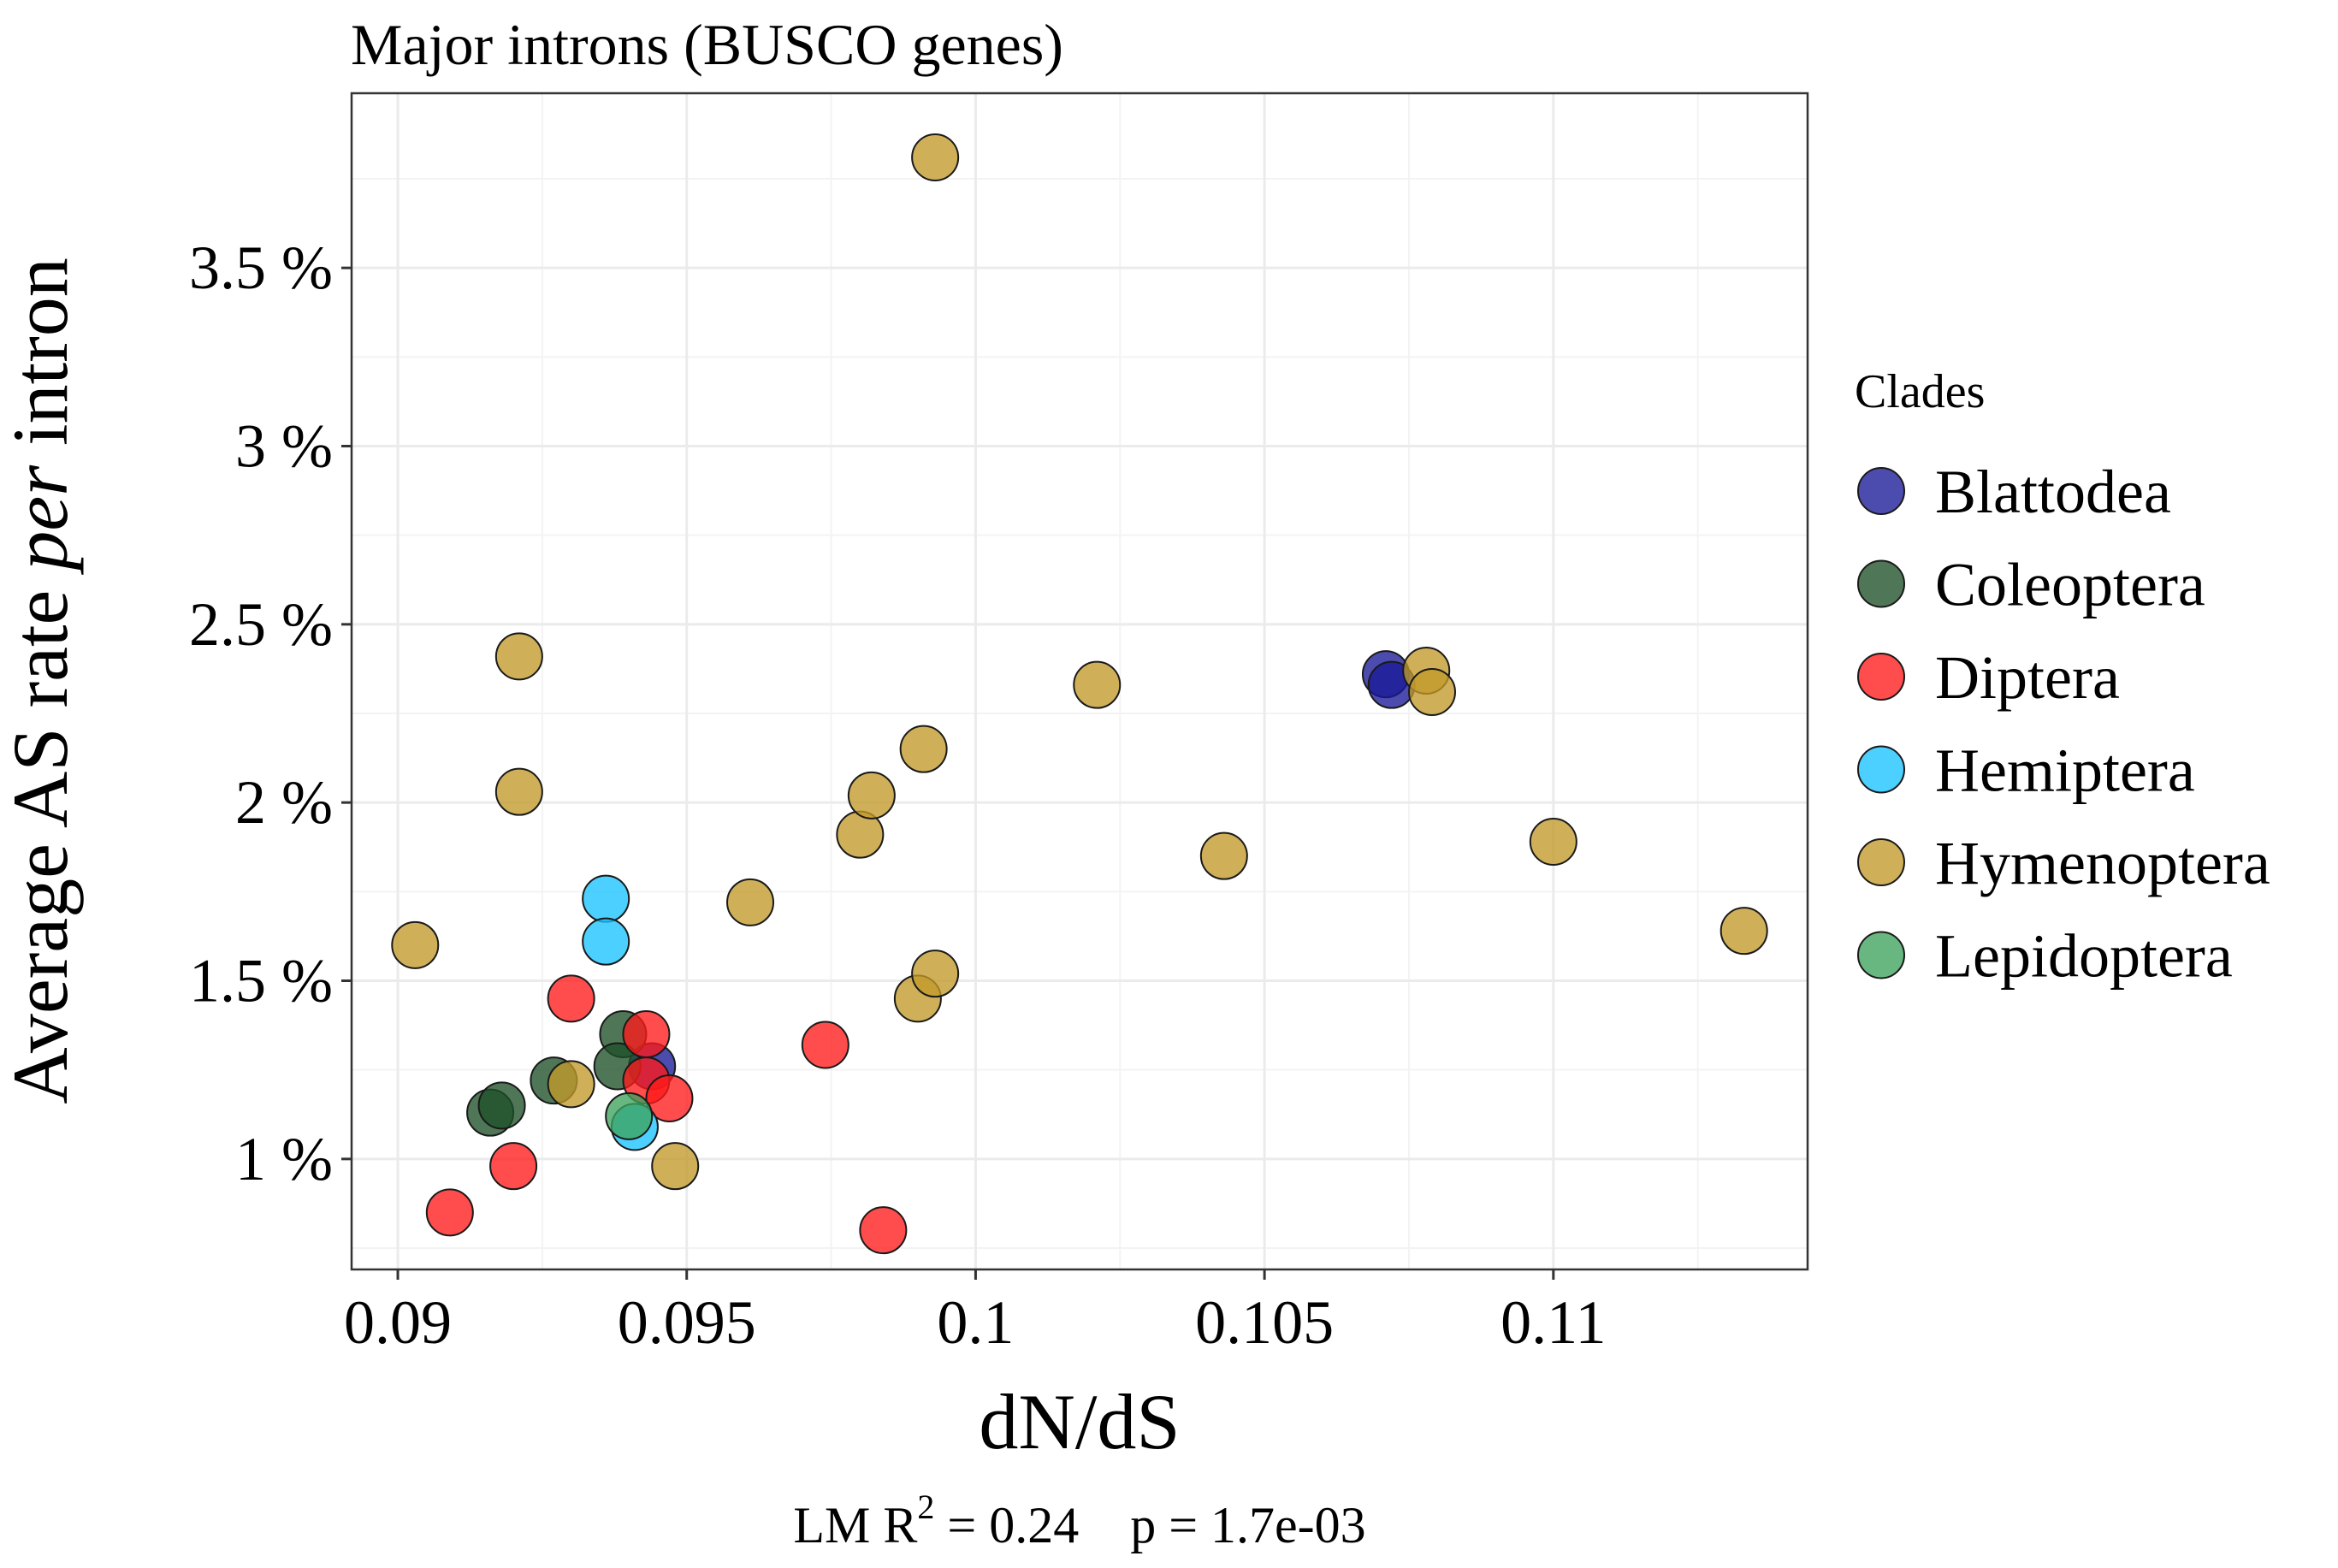 Image resolution: width=2338 pixels, height=1568 pixels. Describe the element at coordinates (1920, 391) in the screenshot. I see `legend-title: Clades` at that location.